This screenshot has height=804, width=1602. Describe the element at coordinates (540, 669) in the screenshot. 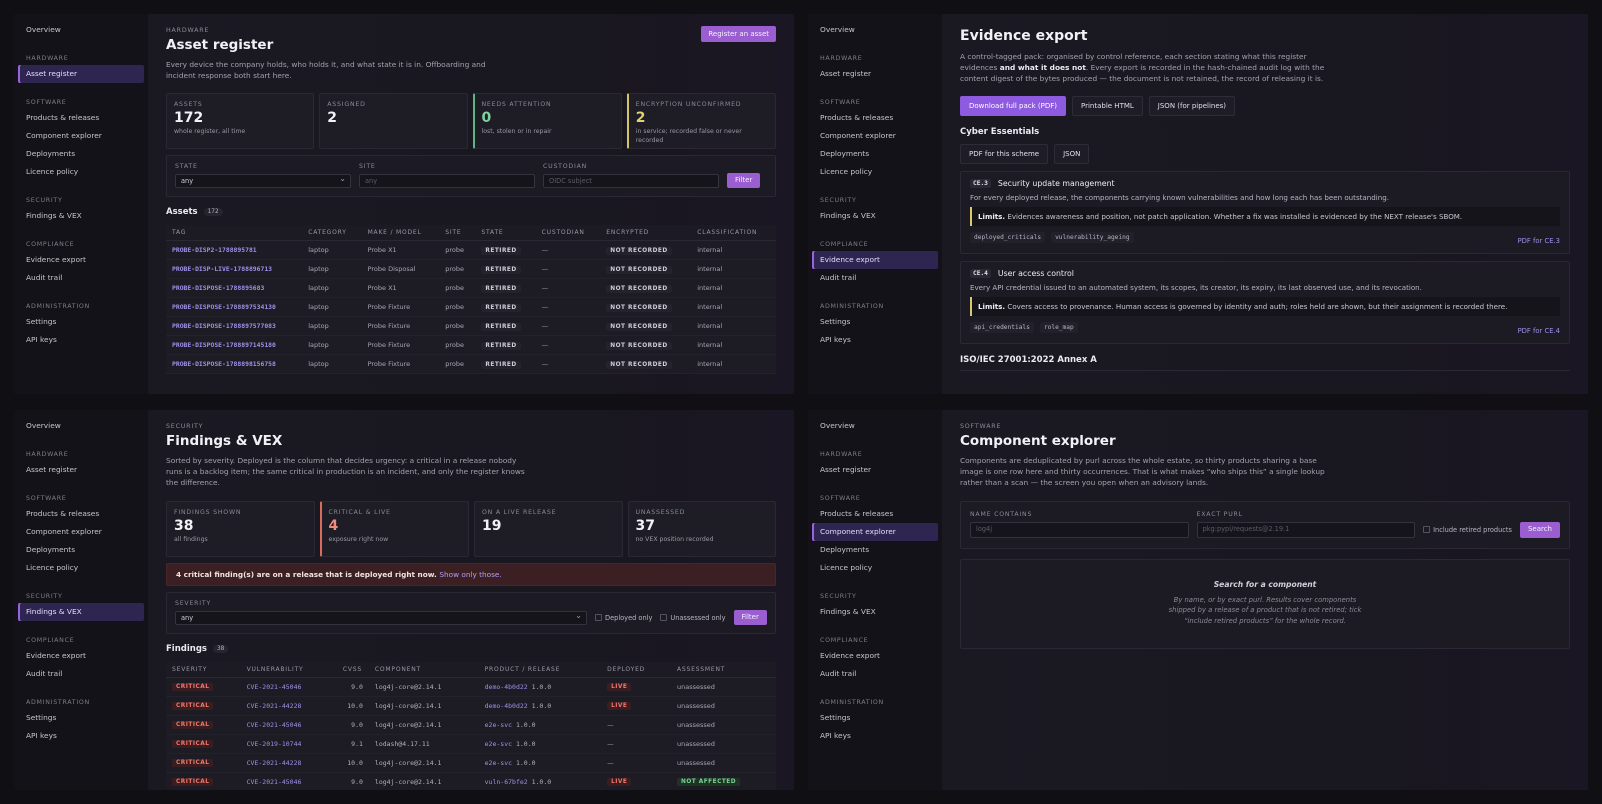

I see `column-header: PRODUCT / RELEASE` at that location.